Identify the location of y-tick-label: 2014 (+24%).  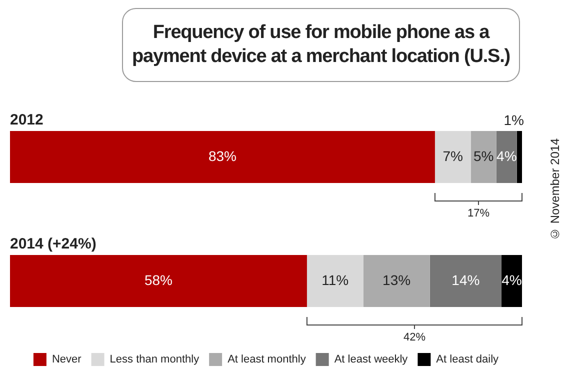
(53, 244).